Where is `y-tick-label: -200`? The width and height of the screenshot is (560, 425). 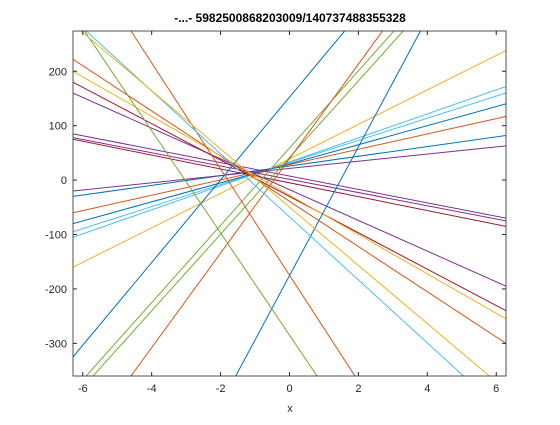
y-tick-label: -200 is located at coordinates (56, 290).